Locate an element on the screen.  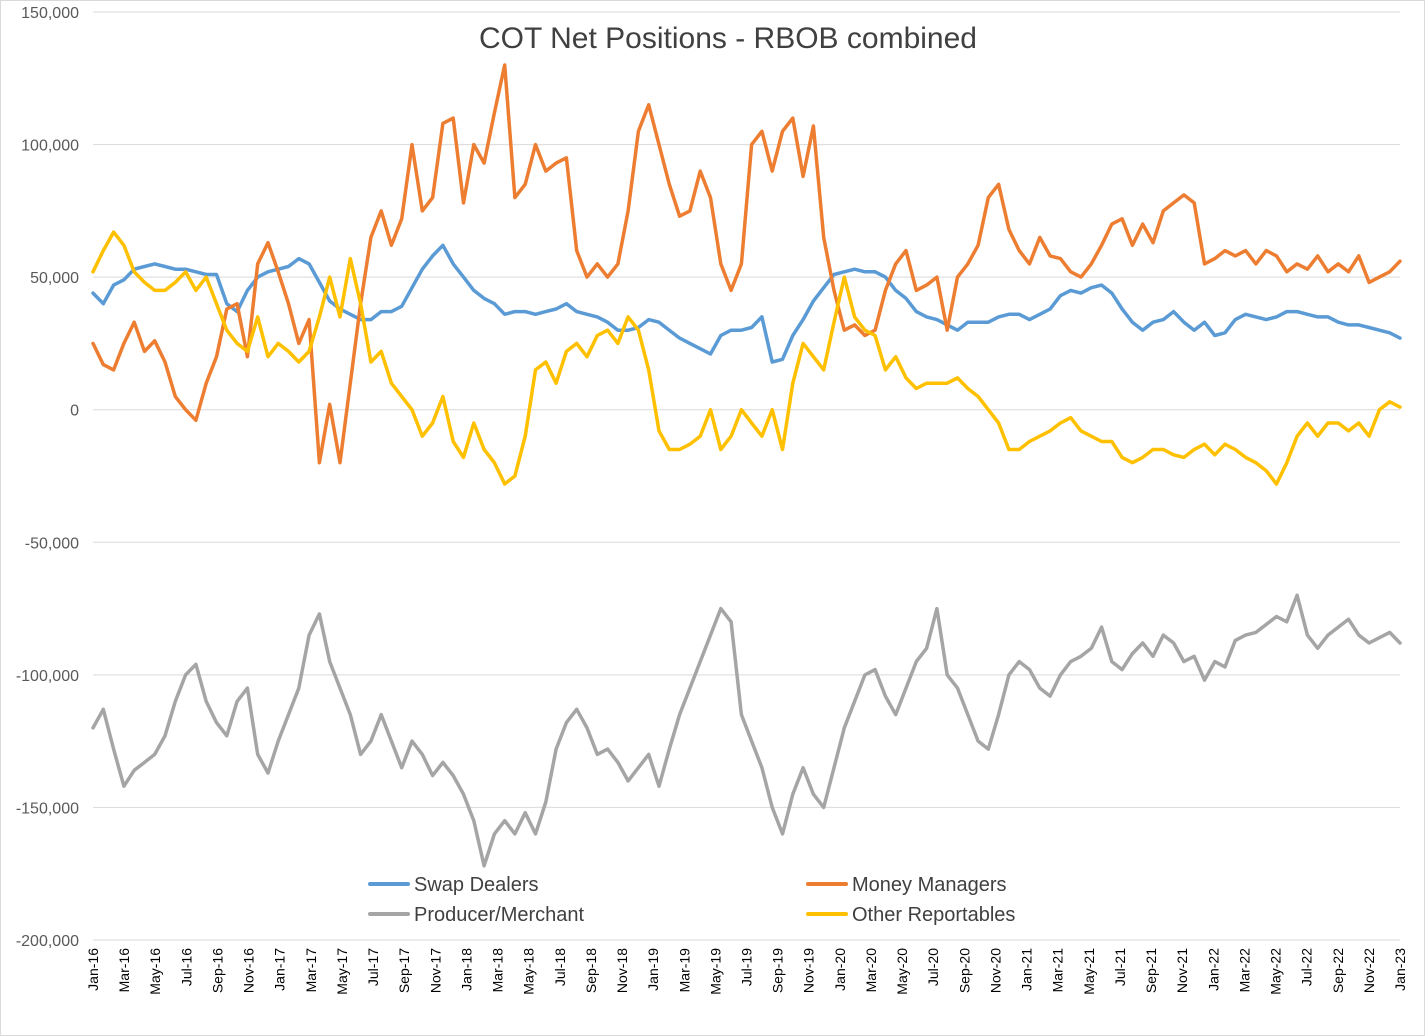
x-tick-label: Jul-16 is located at coordinates (186, 967).